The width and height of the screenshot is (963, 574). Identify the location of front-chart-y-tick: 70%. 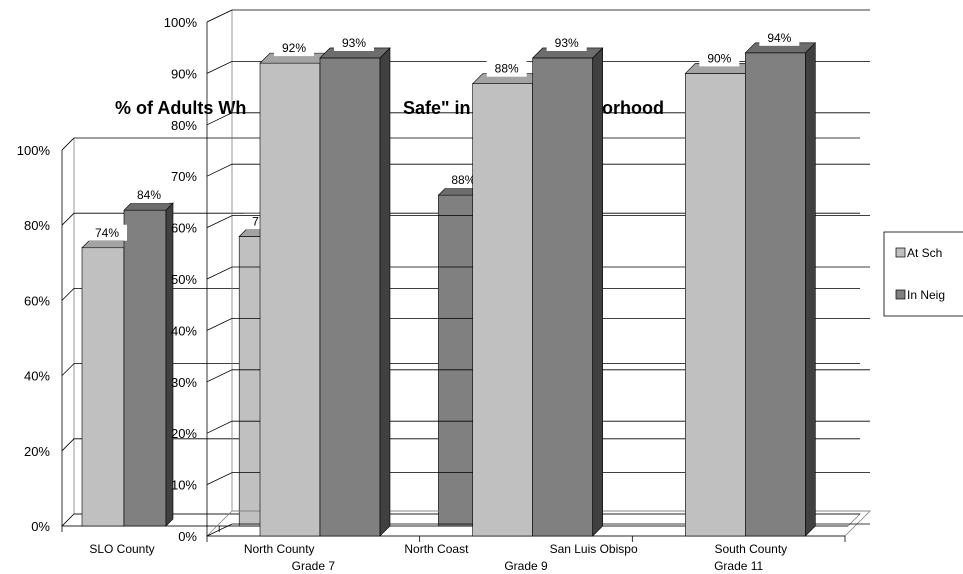
(184, 176).